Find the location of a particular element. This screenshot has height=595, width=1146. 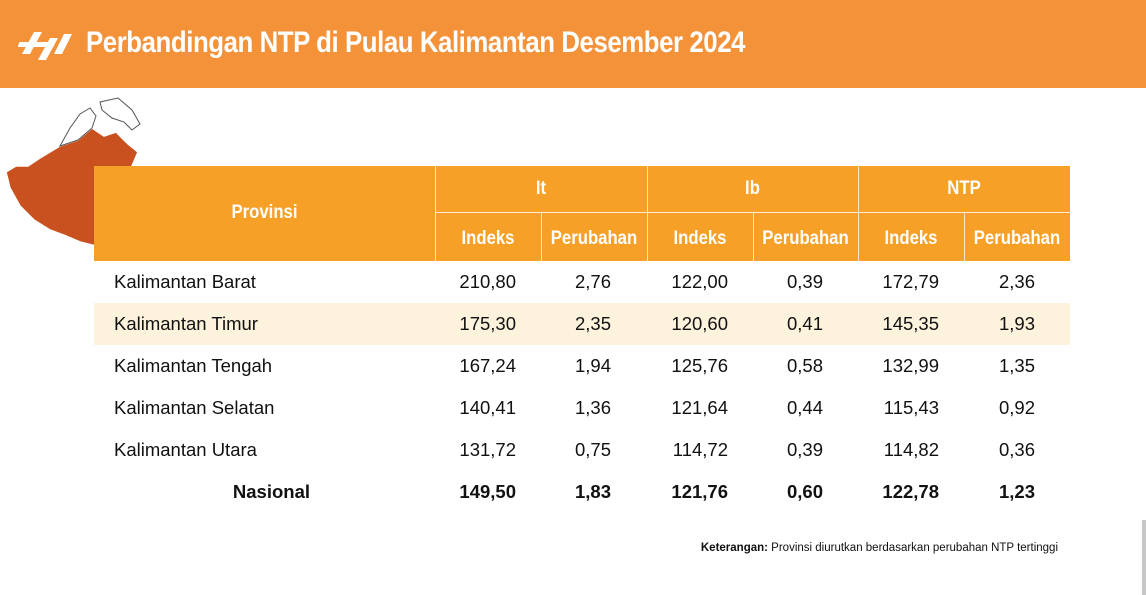

total-label: Nasional is located at coordinates (271, 491).